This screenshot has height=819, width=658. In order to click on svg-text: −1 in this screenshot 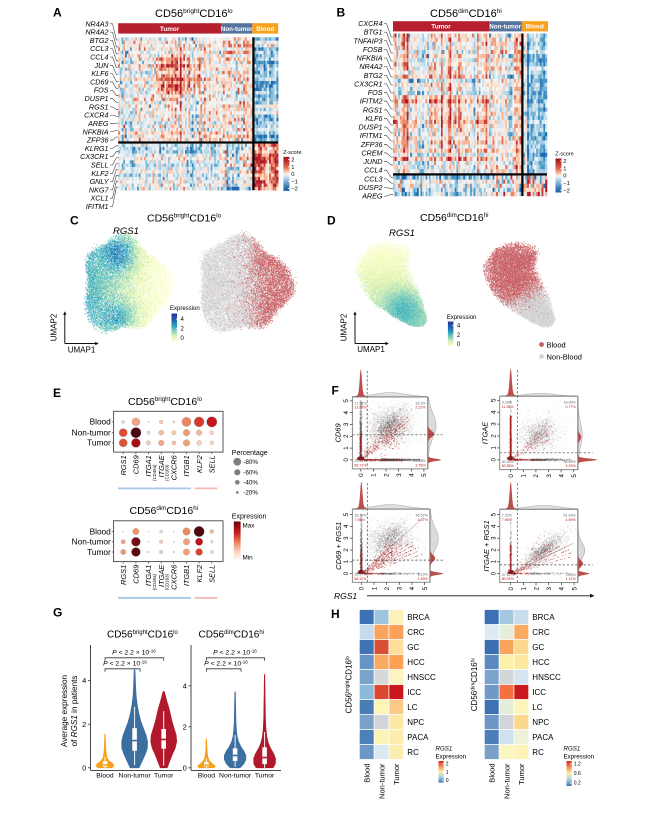, I will do `click(566, 184)`.